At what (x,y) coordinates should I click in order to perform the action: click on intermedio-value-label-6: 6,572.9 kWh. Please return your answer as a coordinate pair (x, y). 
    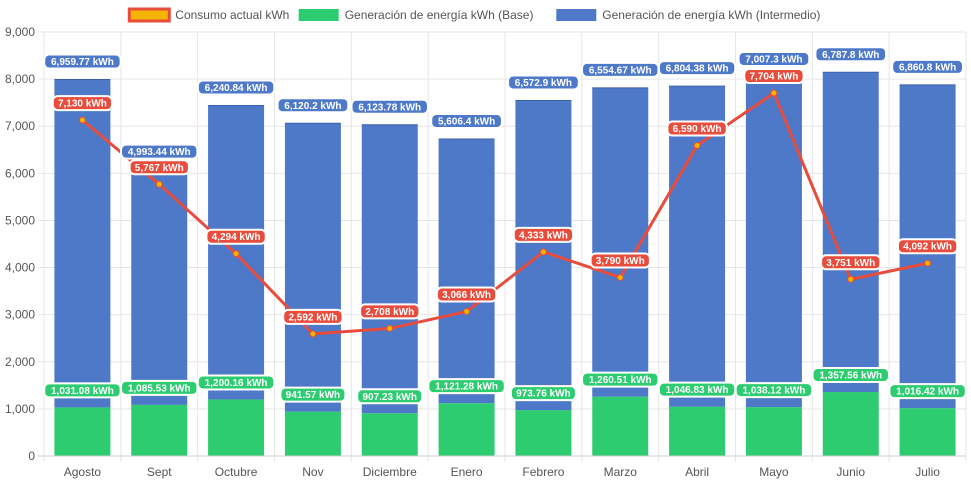
    Looking at the image, I should click on (543, 82).